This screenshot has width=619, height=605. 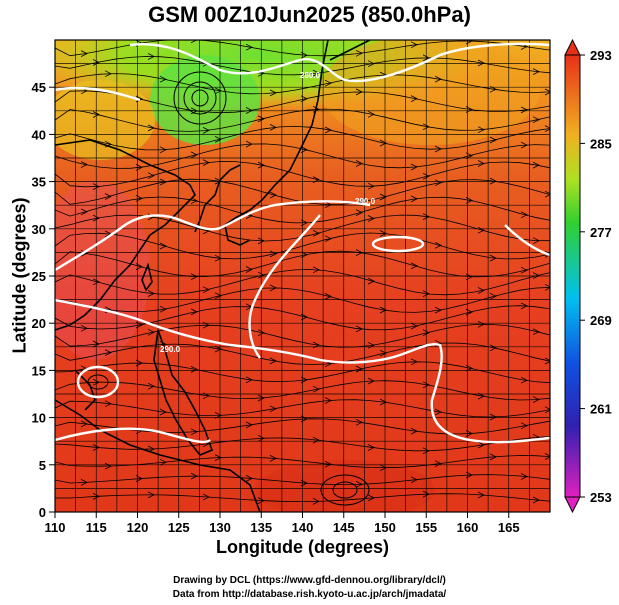 I want to click on y-tick-label: 45, so click(x=39, y=87).